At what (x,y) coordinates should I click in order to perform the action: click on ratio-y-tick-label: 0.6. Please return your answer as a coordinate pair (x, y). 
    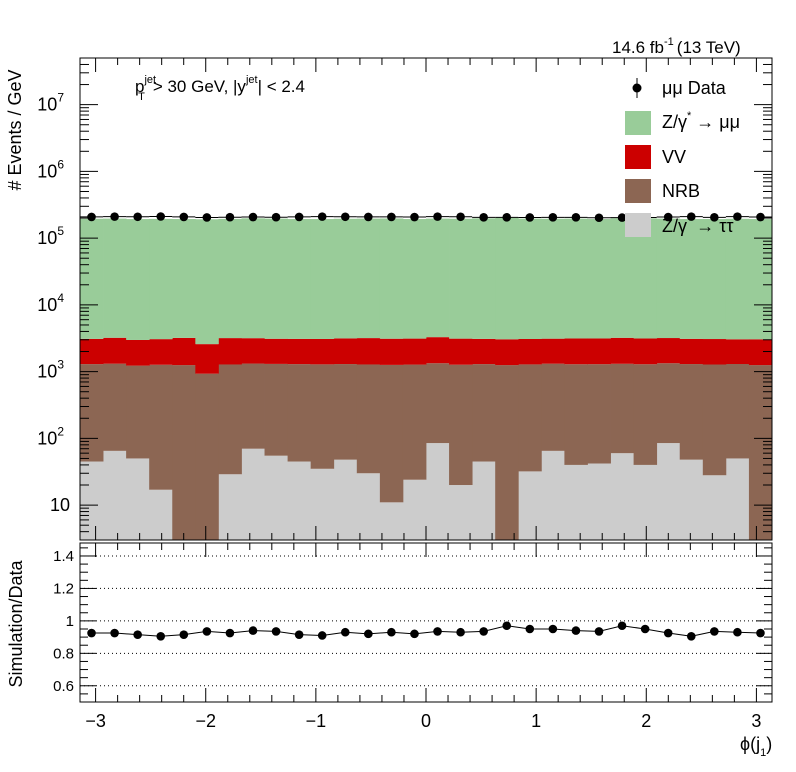
    Looking at the image, I should click on (63, 686).